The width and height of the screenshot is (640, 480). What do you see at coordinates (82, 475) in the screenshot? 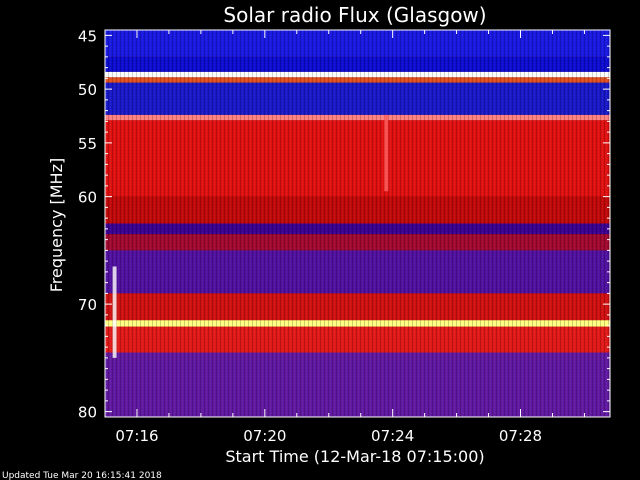
I see `update-timestamp: Updated Tue Mar 20 16:15:41 2018` at bounding box center [82, 475].